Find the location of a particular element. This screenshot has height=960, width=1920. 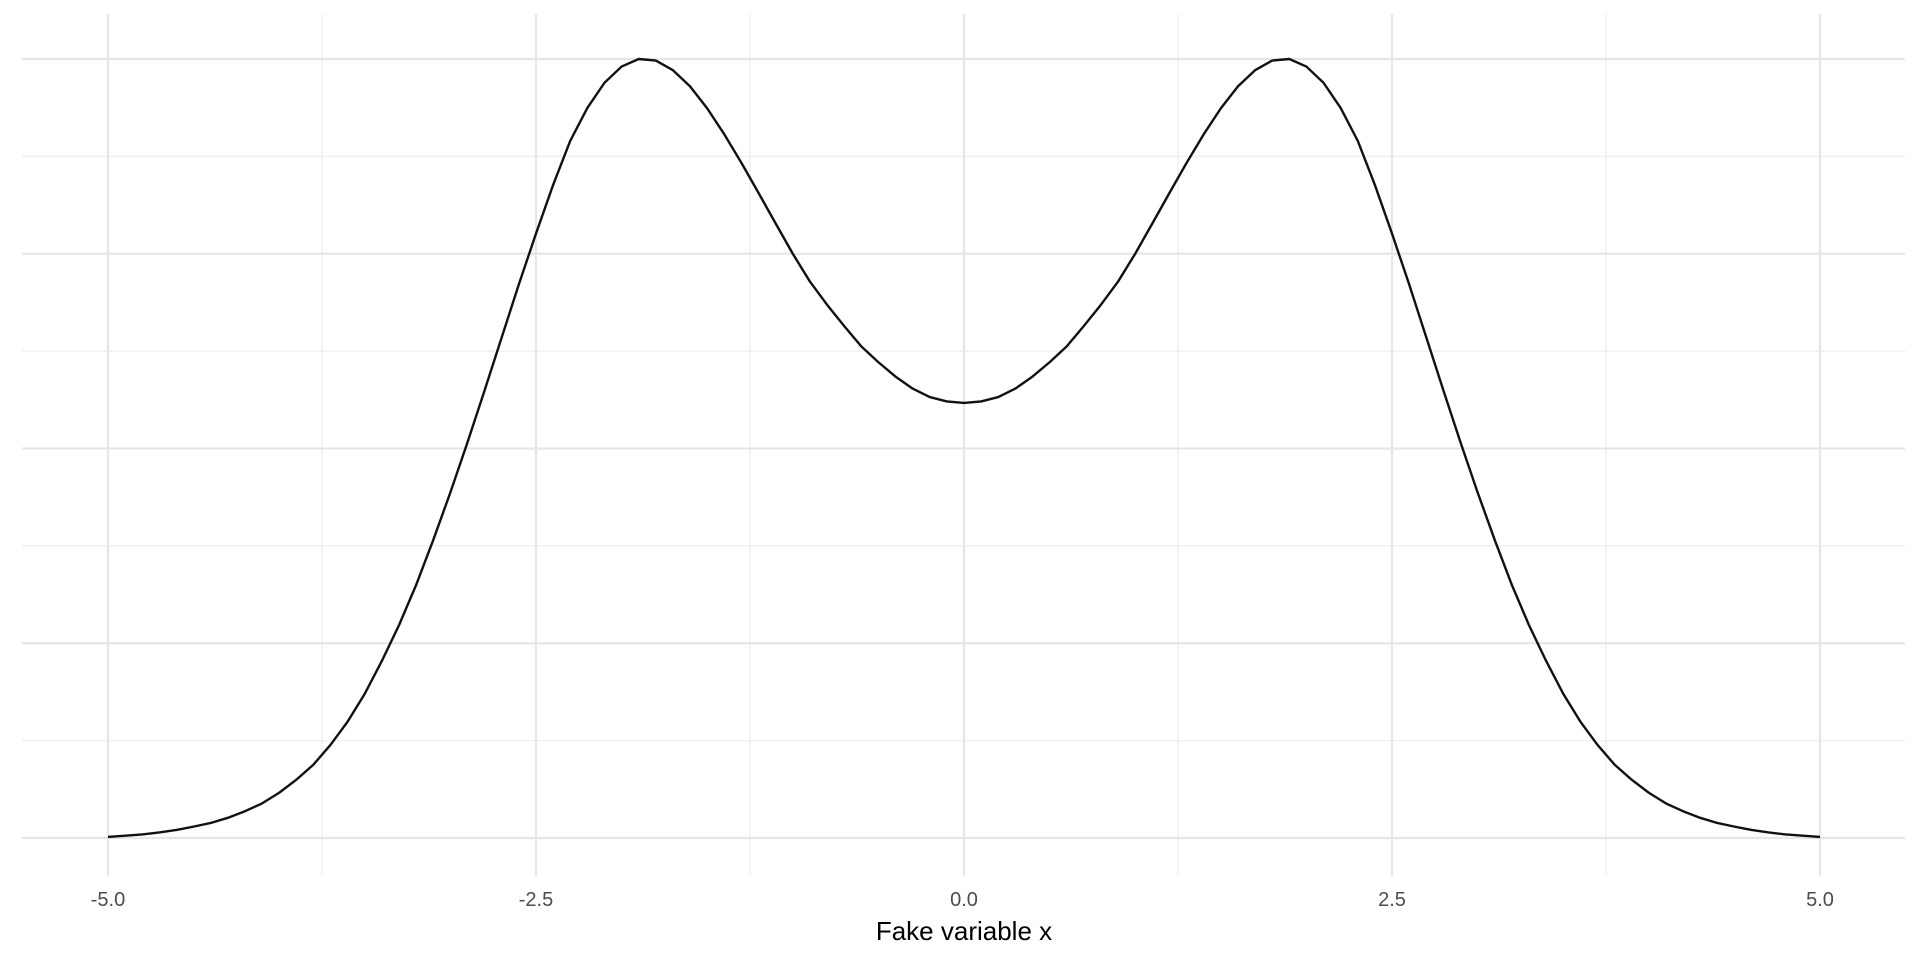

x-tick-label: 2.5 is located at coordinates (1392, 900).